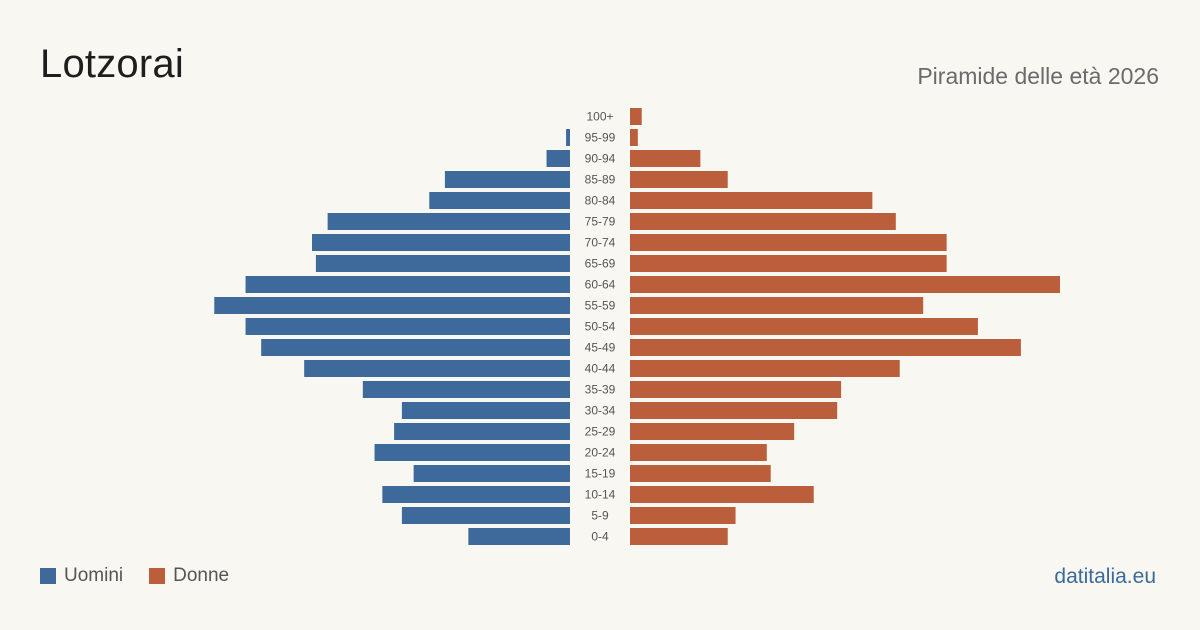  Describe the element at coordinates (600, 516) in the screenshot. I see `age-group-label: 5-9` at that location.